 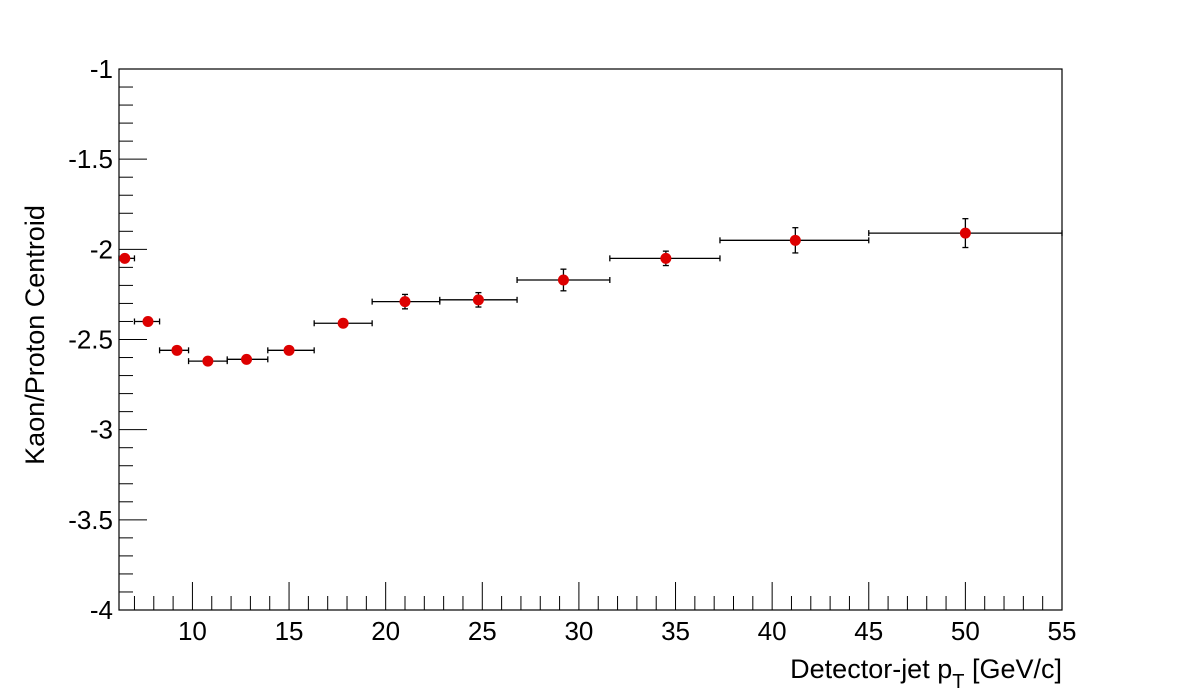 What do you see at coordinates (545, 297) in the screenshot?
I see `data-markers` at bounding box center [545, 297].